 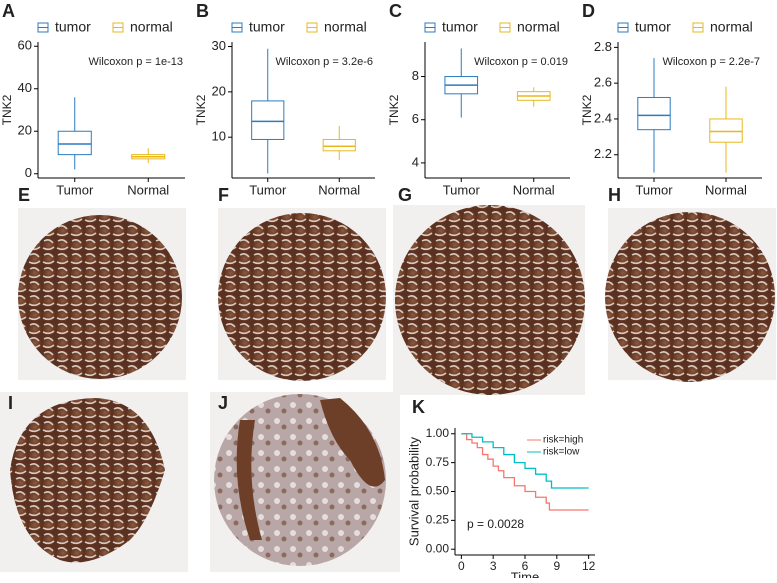 I want to click on panel-label: I, so click(x=10, y=403).